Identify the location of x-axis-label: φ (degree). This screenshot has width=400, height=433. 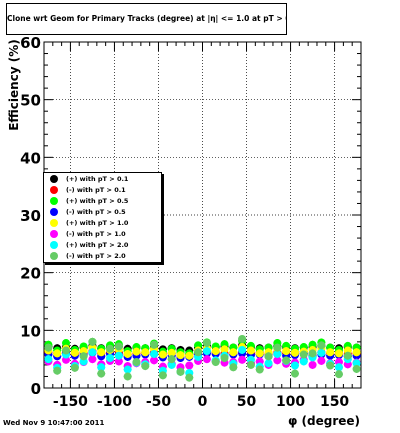
(323, 421).